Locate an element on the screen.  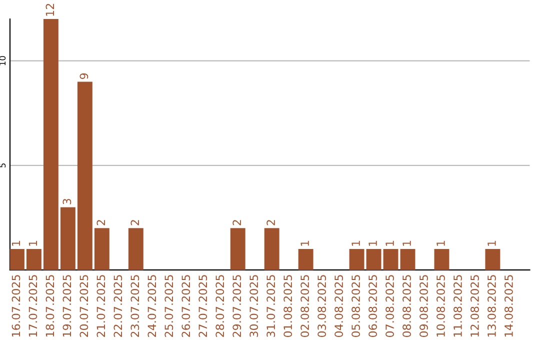
x-tick-label: 16.07.2025 is located at coordinates (16, 306).